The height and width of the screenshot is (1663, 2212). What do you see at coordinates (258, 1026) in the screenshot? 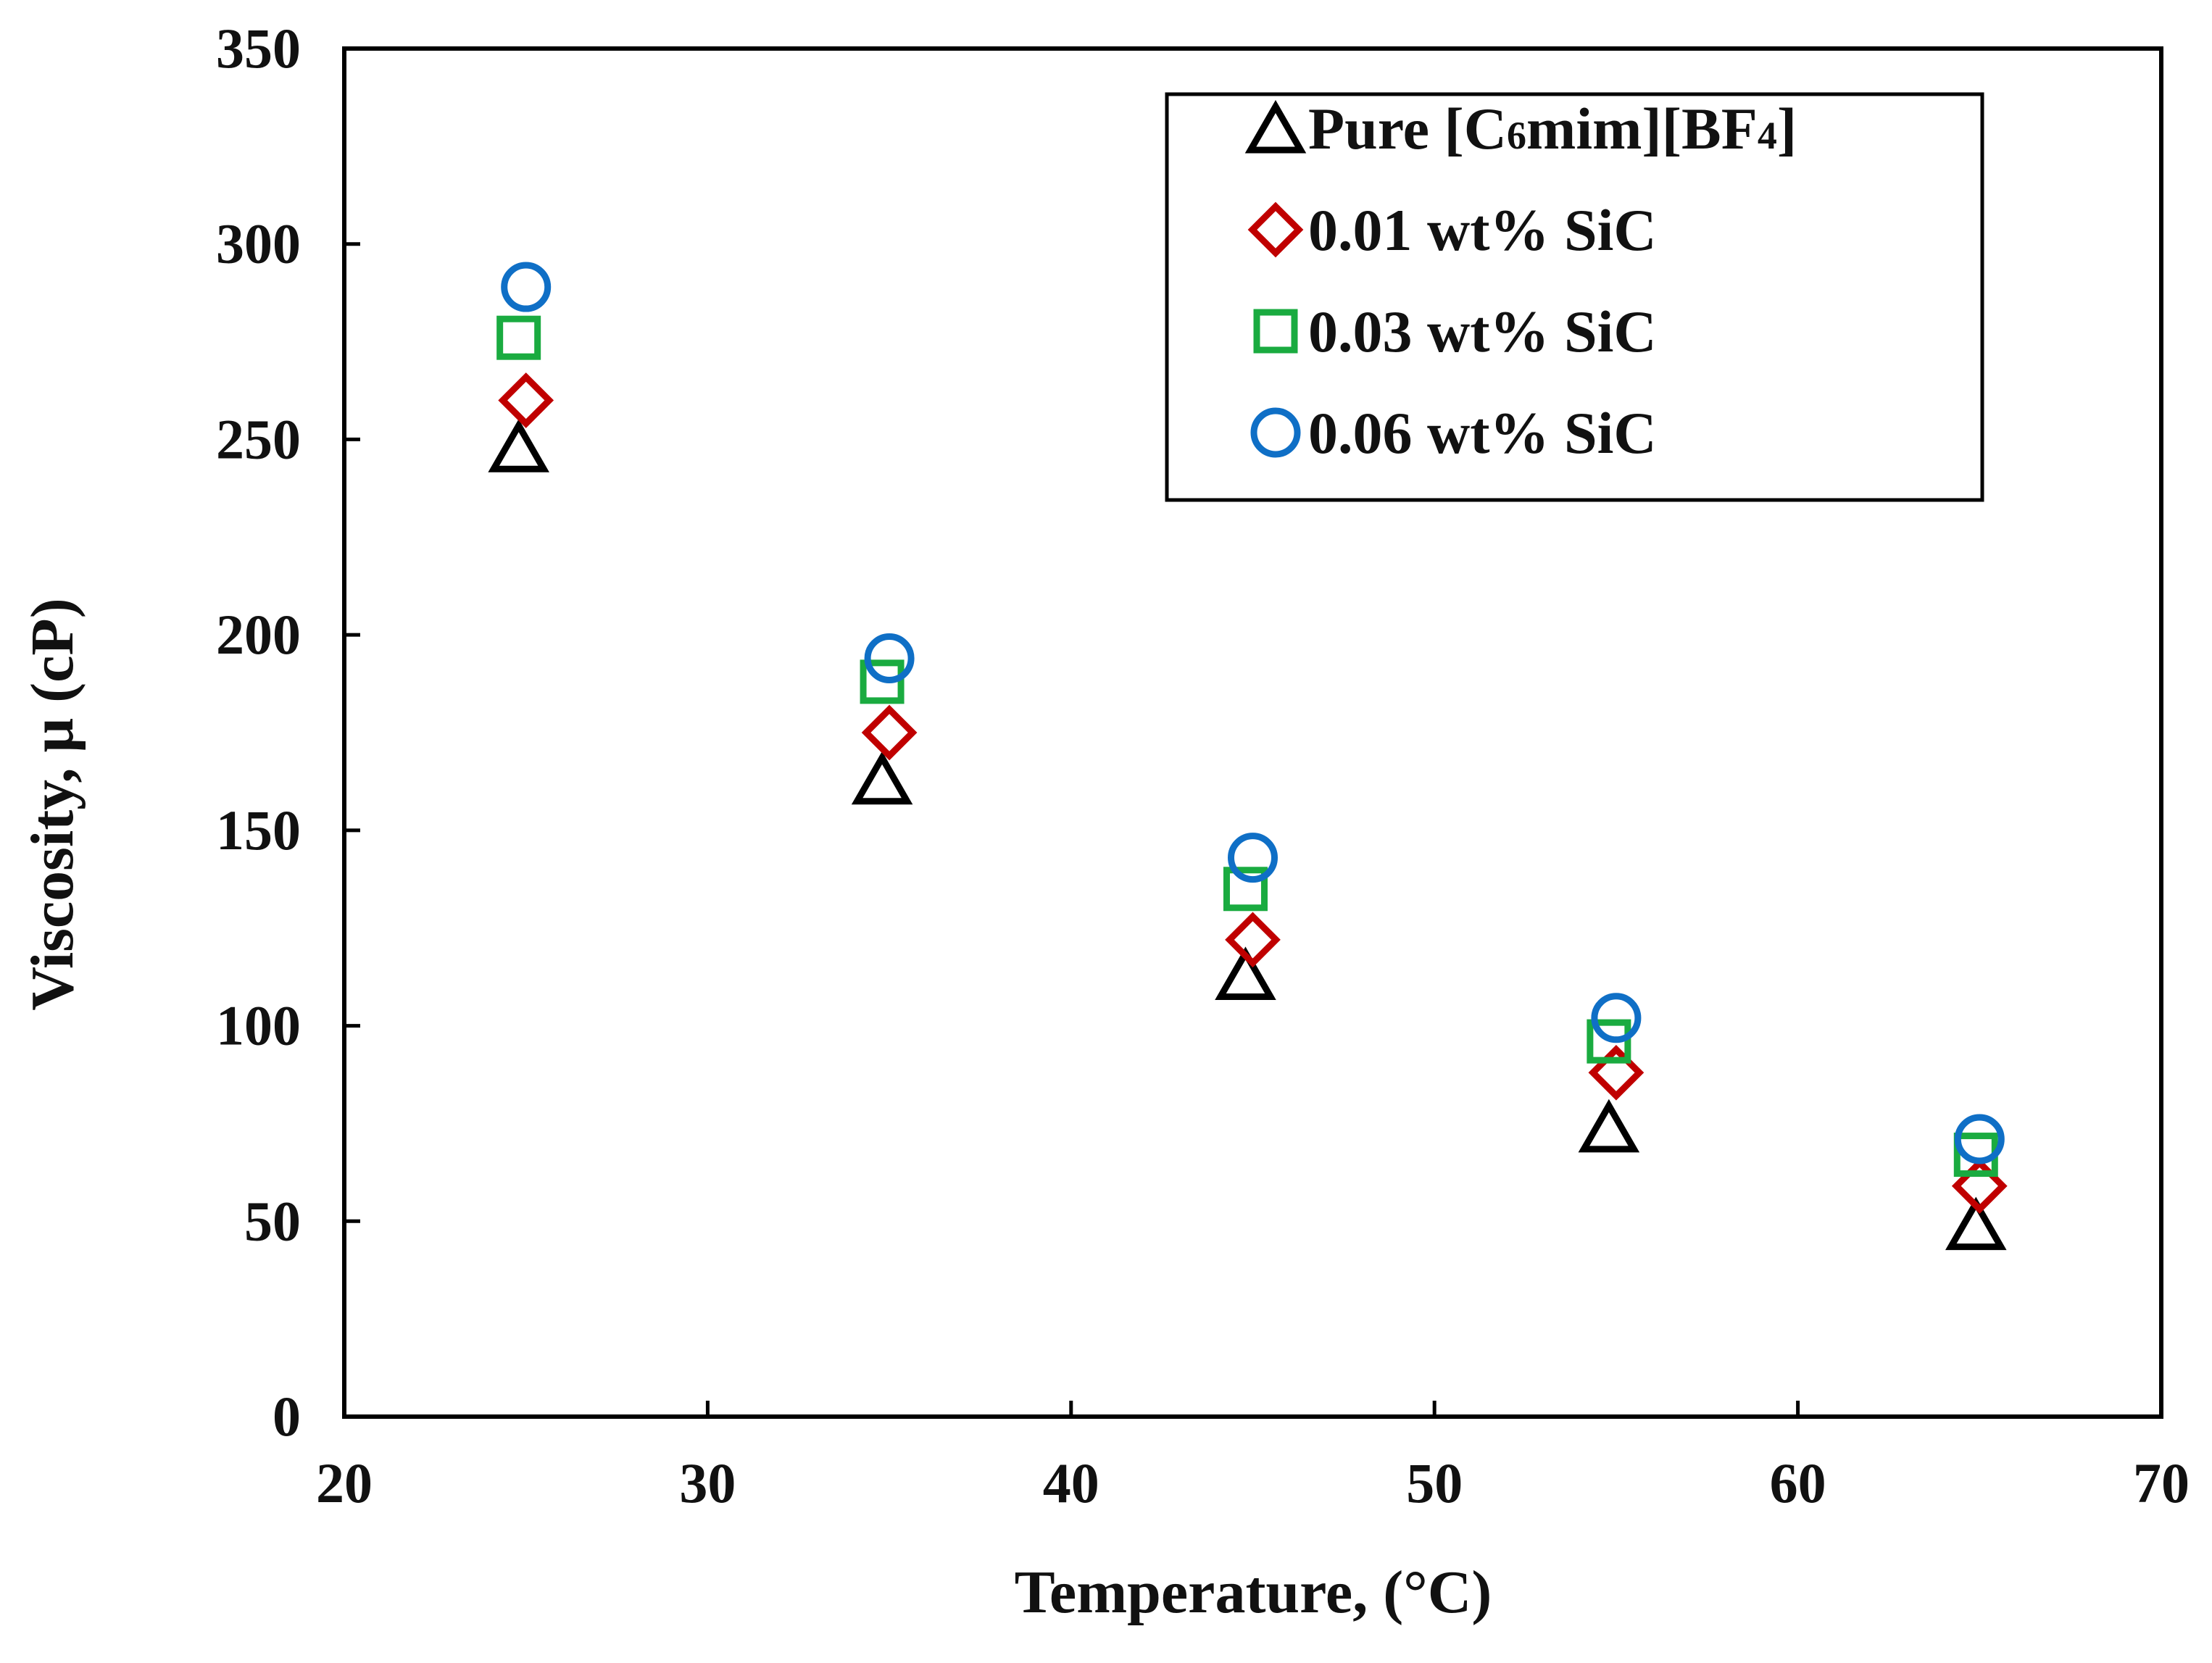
I see `y-tick-label: 100` at bounding box center [258, 1026].